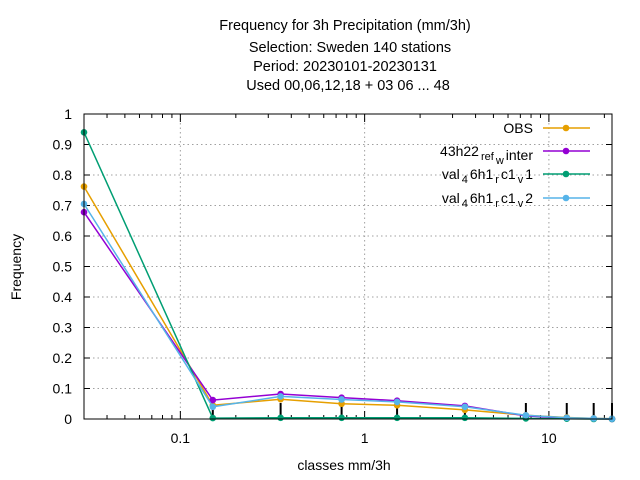 The height and width of the screenshot is (480, 640). I want to click on chart-title-line-1: Frequency for 3h Precipitation (mm/3h), so click(344, 26).